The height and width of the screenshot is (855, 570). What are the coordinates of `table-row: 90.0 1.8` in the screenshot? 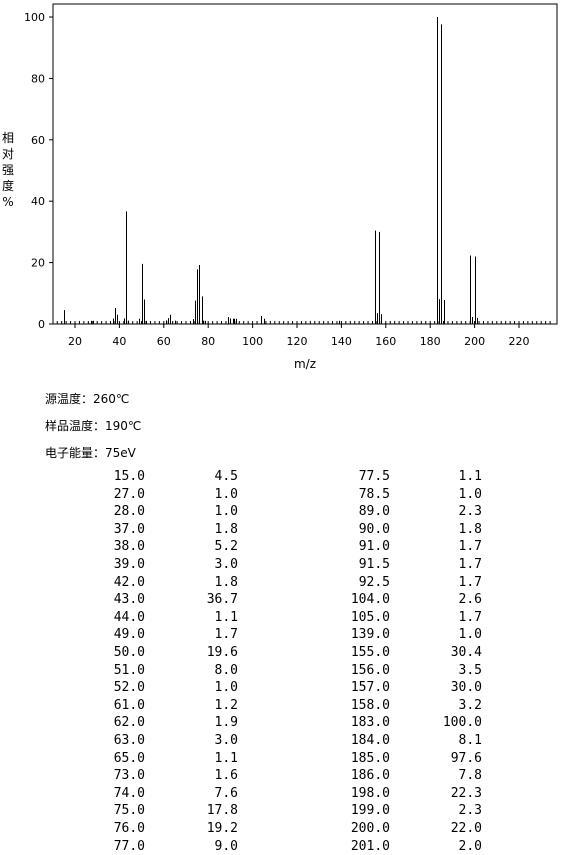 It's located at (285, 529).